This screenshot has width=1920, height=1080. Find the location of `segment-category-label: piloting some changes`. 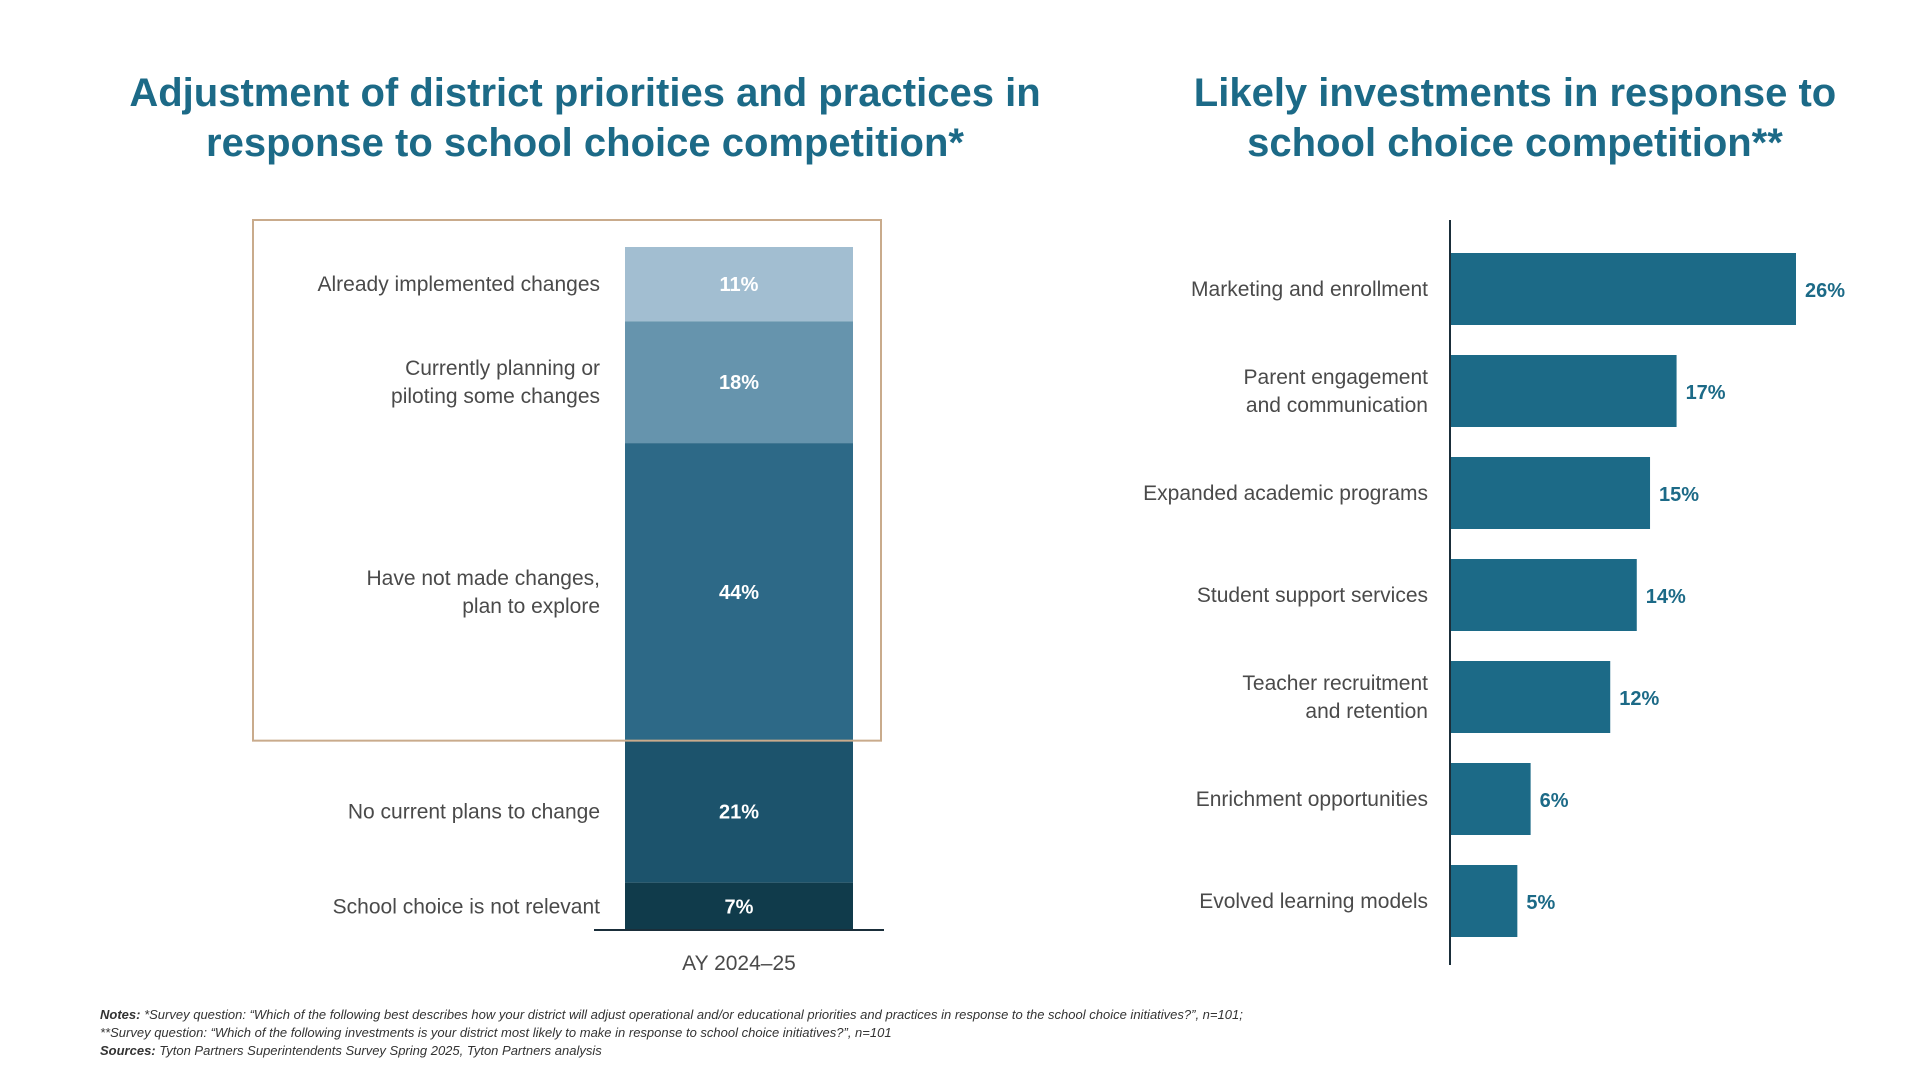

segment-category-label: piloting some changes is located at coordinates (495, 396).